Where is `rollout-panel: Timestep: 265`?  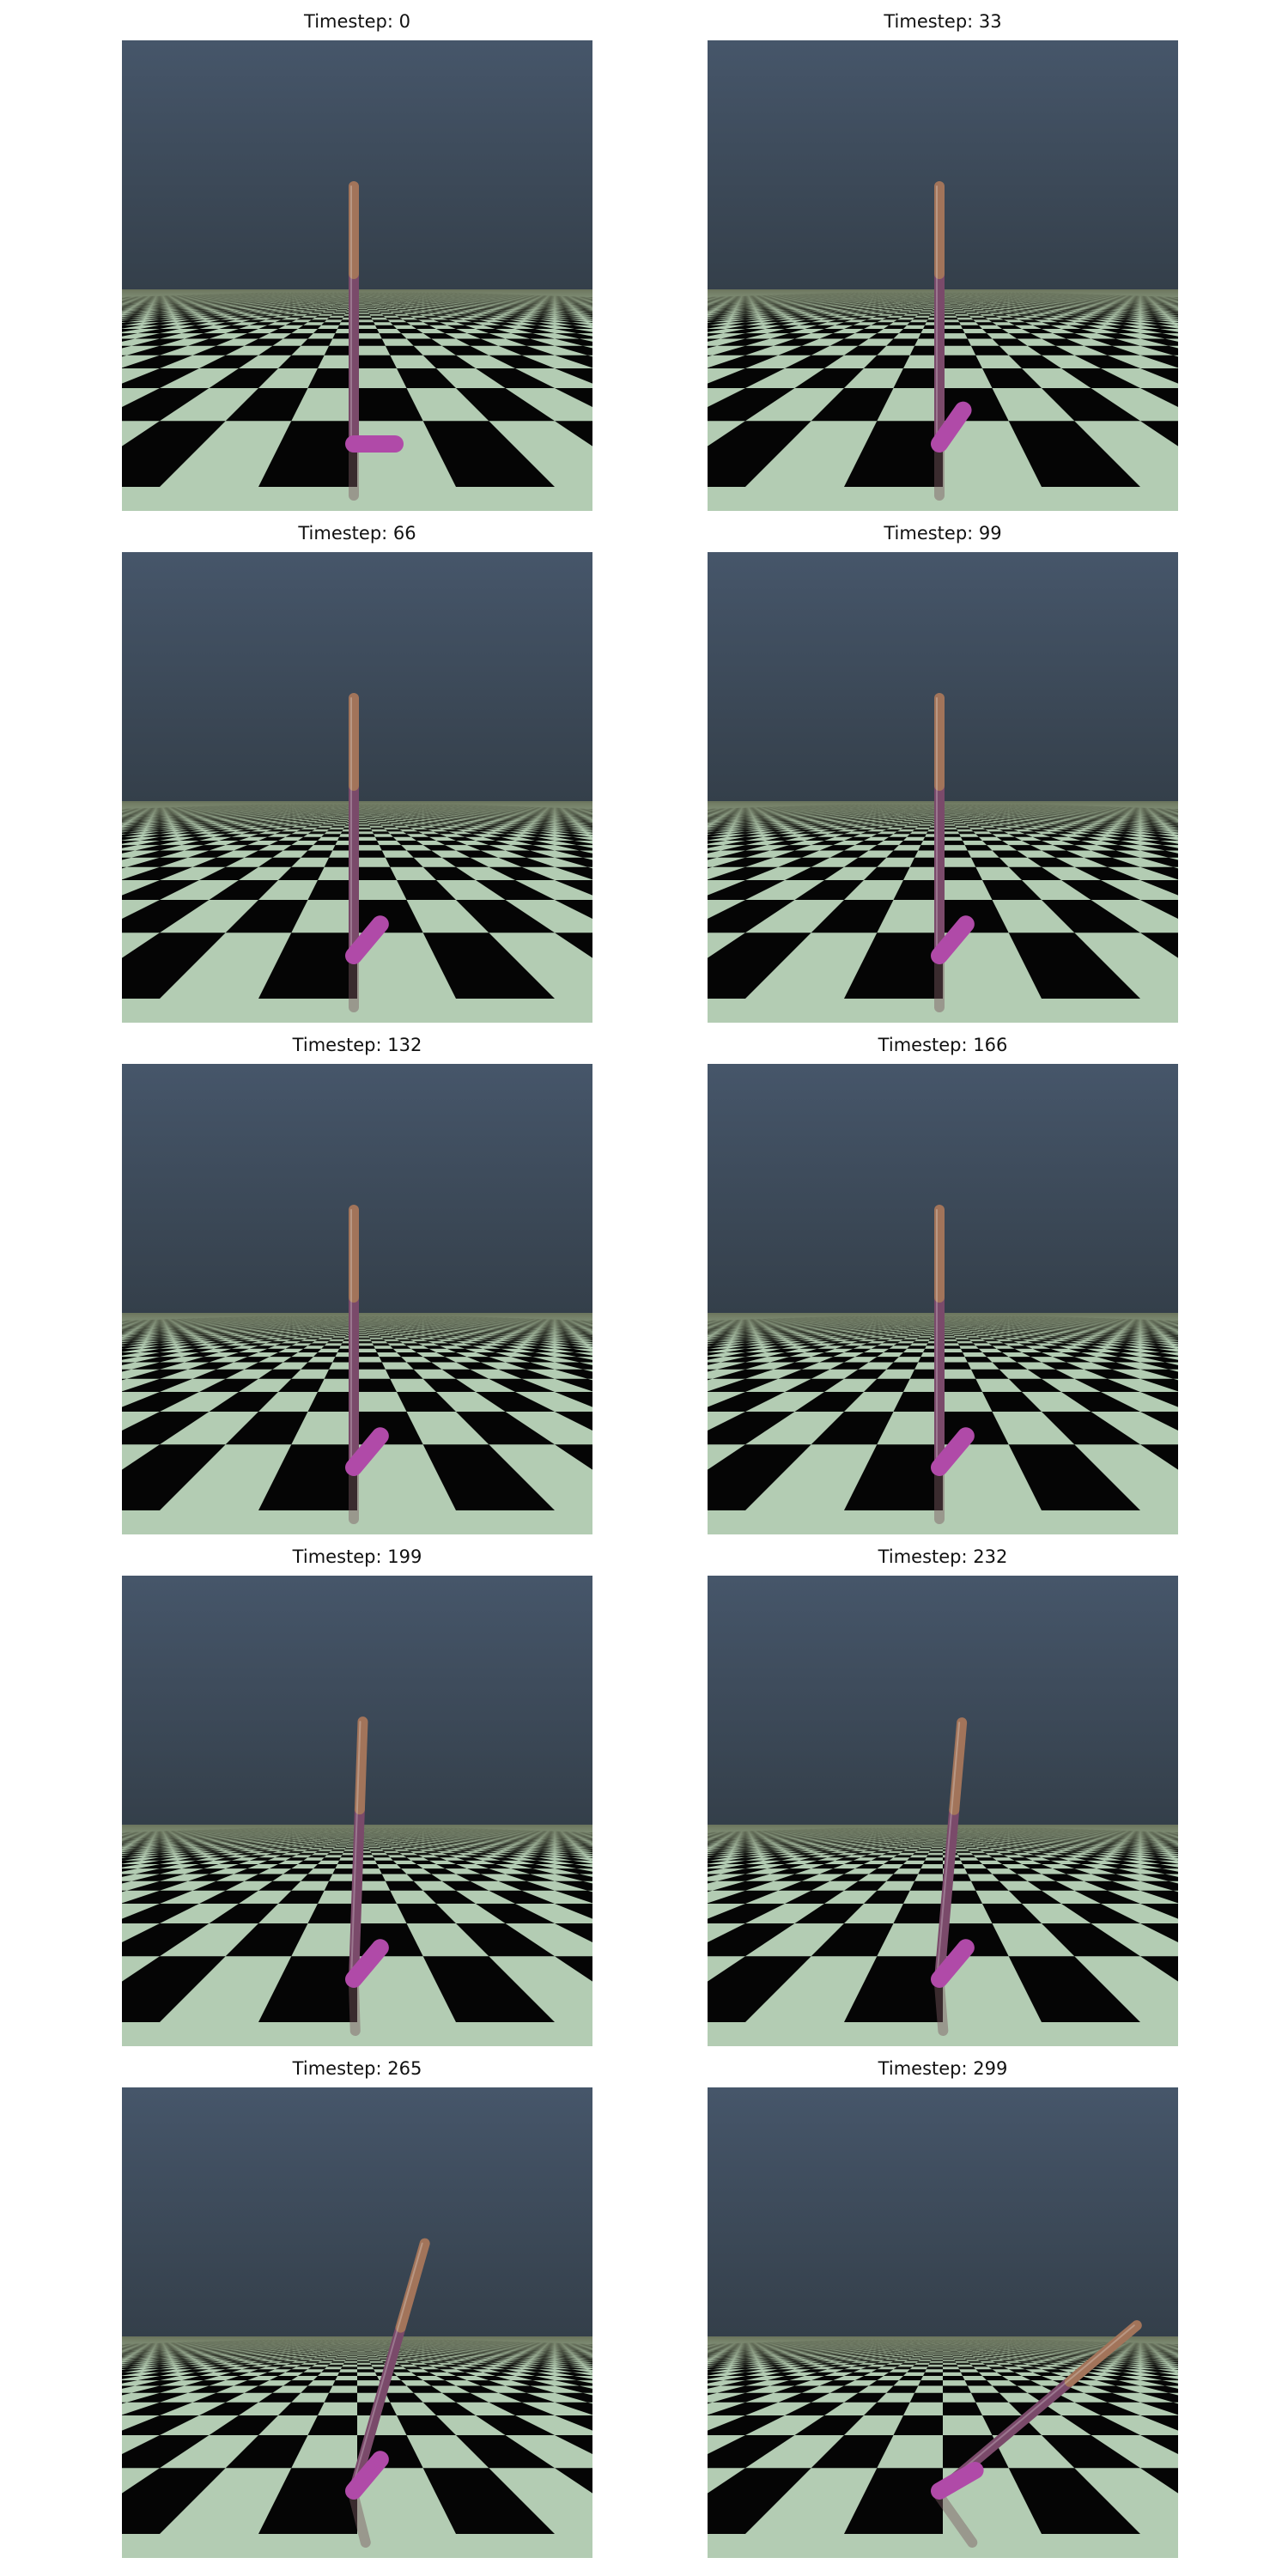 rollout-panel: Timestep: 265 is located at coordinates (357, 2307).